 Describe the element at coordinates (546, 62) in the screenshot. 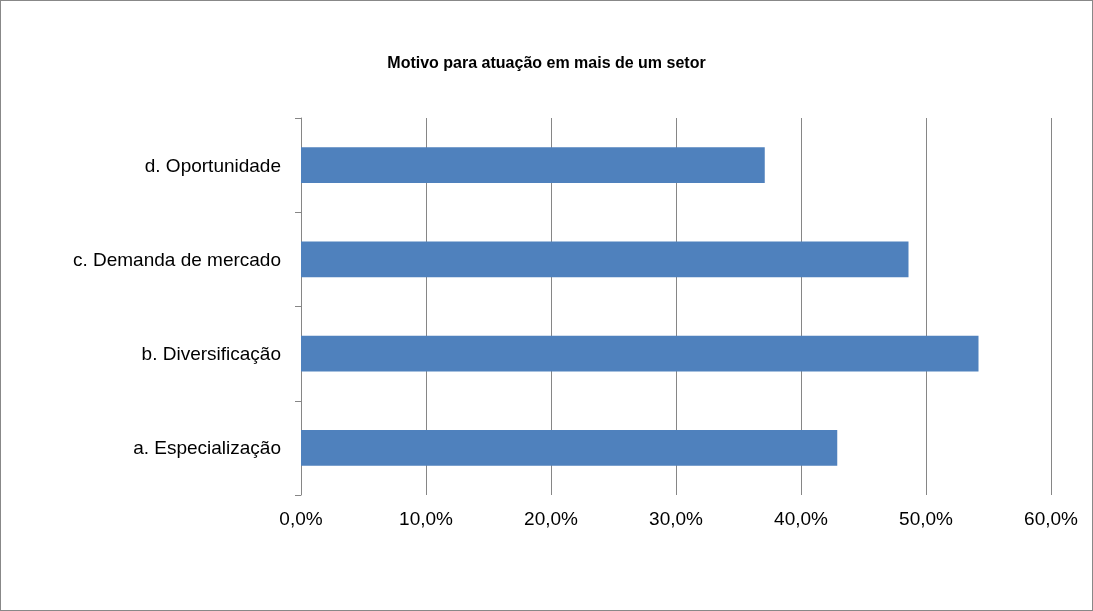

I see `chart-title: Motivo para atuação em mais de um setor` at that location.